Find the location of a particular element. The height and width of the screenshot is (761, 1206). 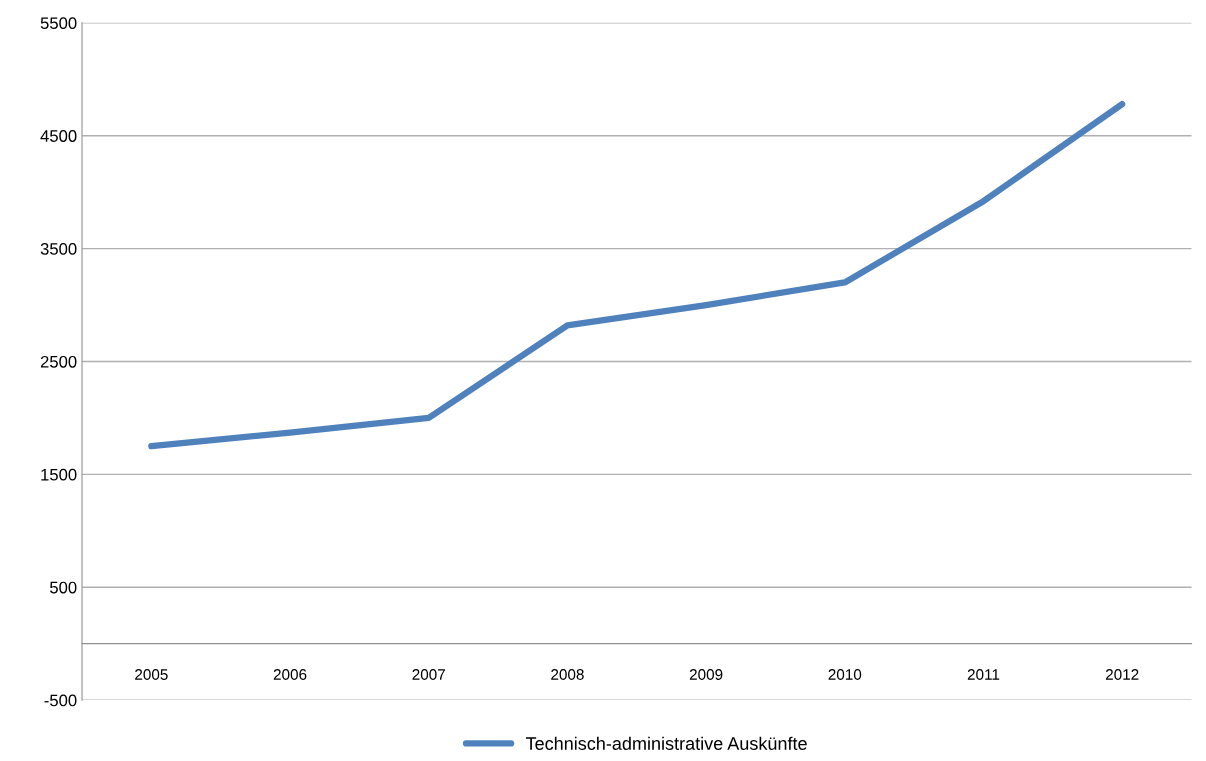

y-tick-label: 4500 is located at coordinates (58, 136).